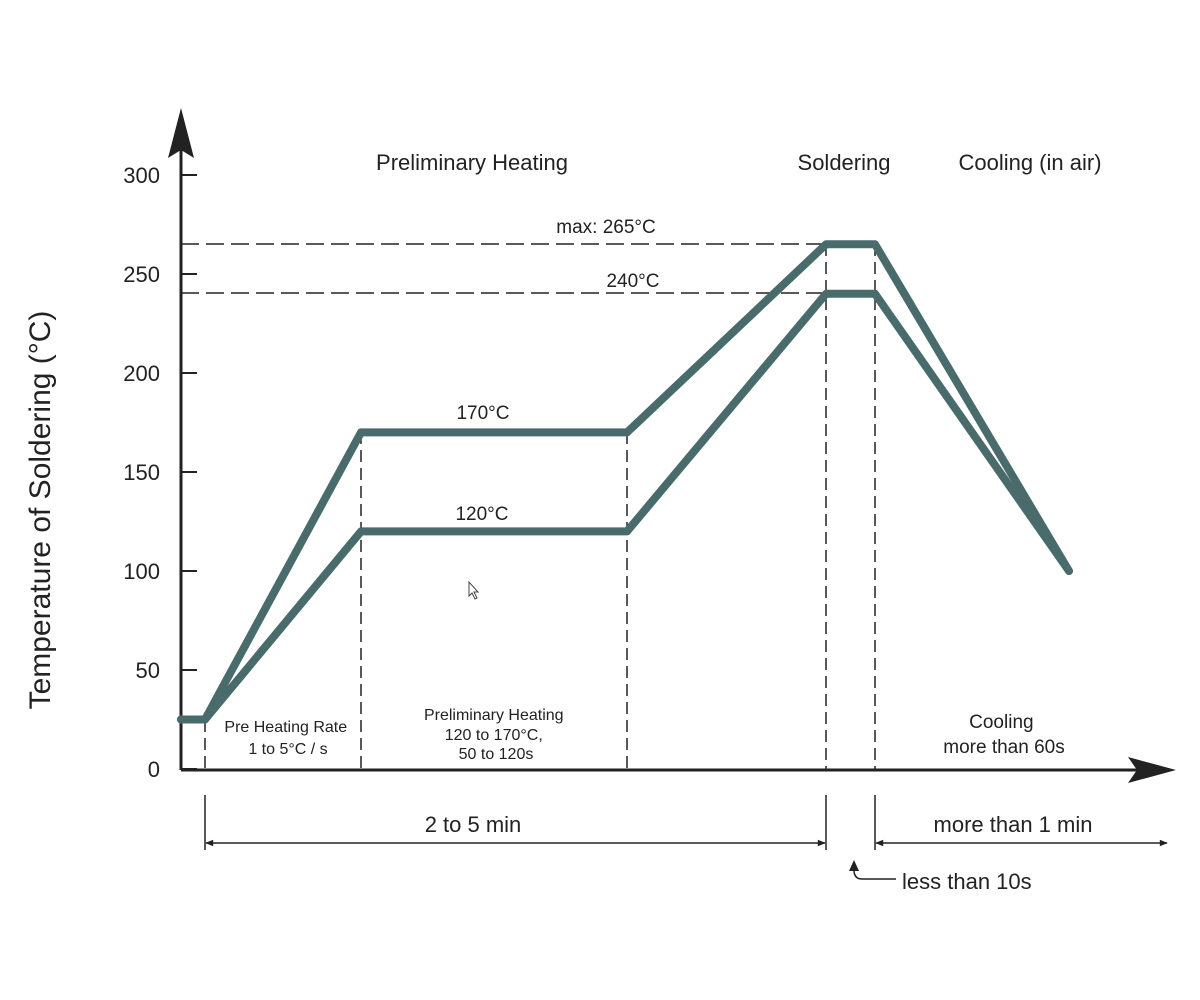  I want to click on cooling-details-label: Cooling more than 60s, so click(1003, 735).